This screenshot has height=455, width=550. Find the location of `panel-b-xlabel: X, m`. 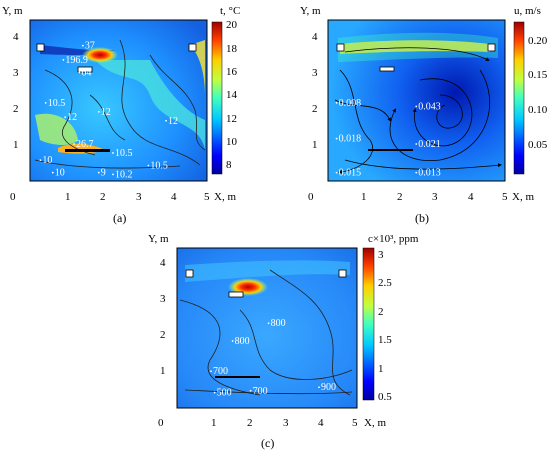

panel-b-xlabel: X, m is located at coordinates (523, 197).